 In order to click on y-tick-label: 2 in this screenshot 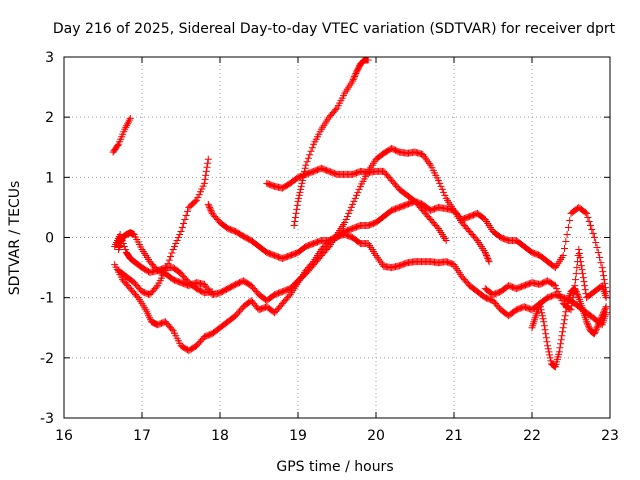, I will do `click(49, 118)`.